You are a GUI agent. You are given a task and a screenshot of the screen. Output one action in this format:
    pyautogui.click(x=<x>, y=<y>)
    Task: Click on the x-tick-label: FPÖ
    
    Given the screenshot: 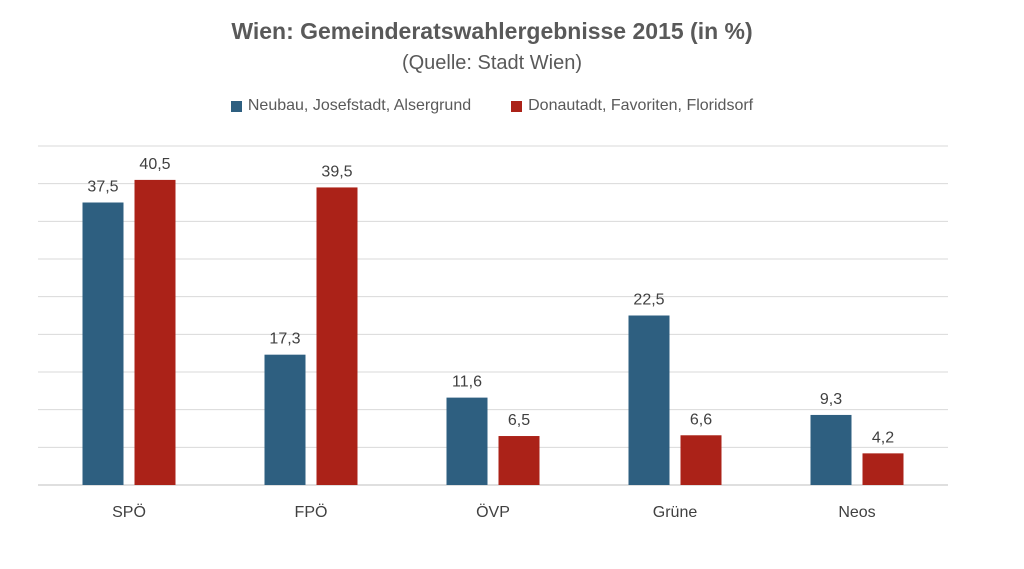 What is the action you would take?
    pyautogui.click(x=311, y=512)
    